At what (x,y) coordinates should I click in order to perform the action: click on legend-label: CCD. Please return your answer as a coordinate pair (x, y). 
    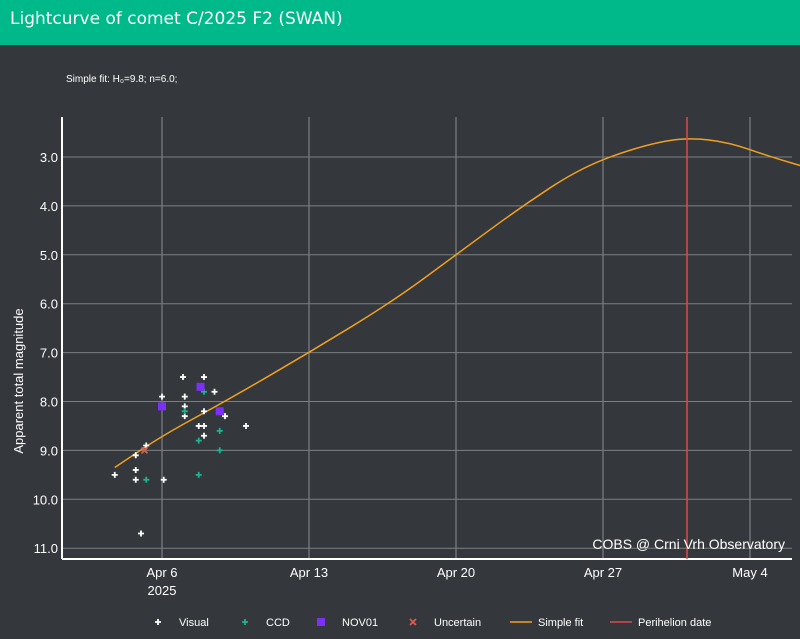
    Looking at the image, I should click on (278, 623).